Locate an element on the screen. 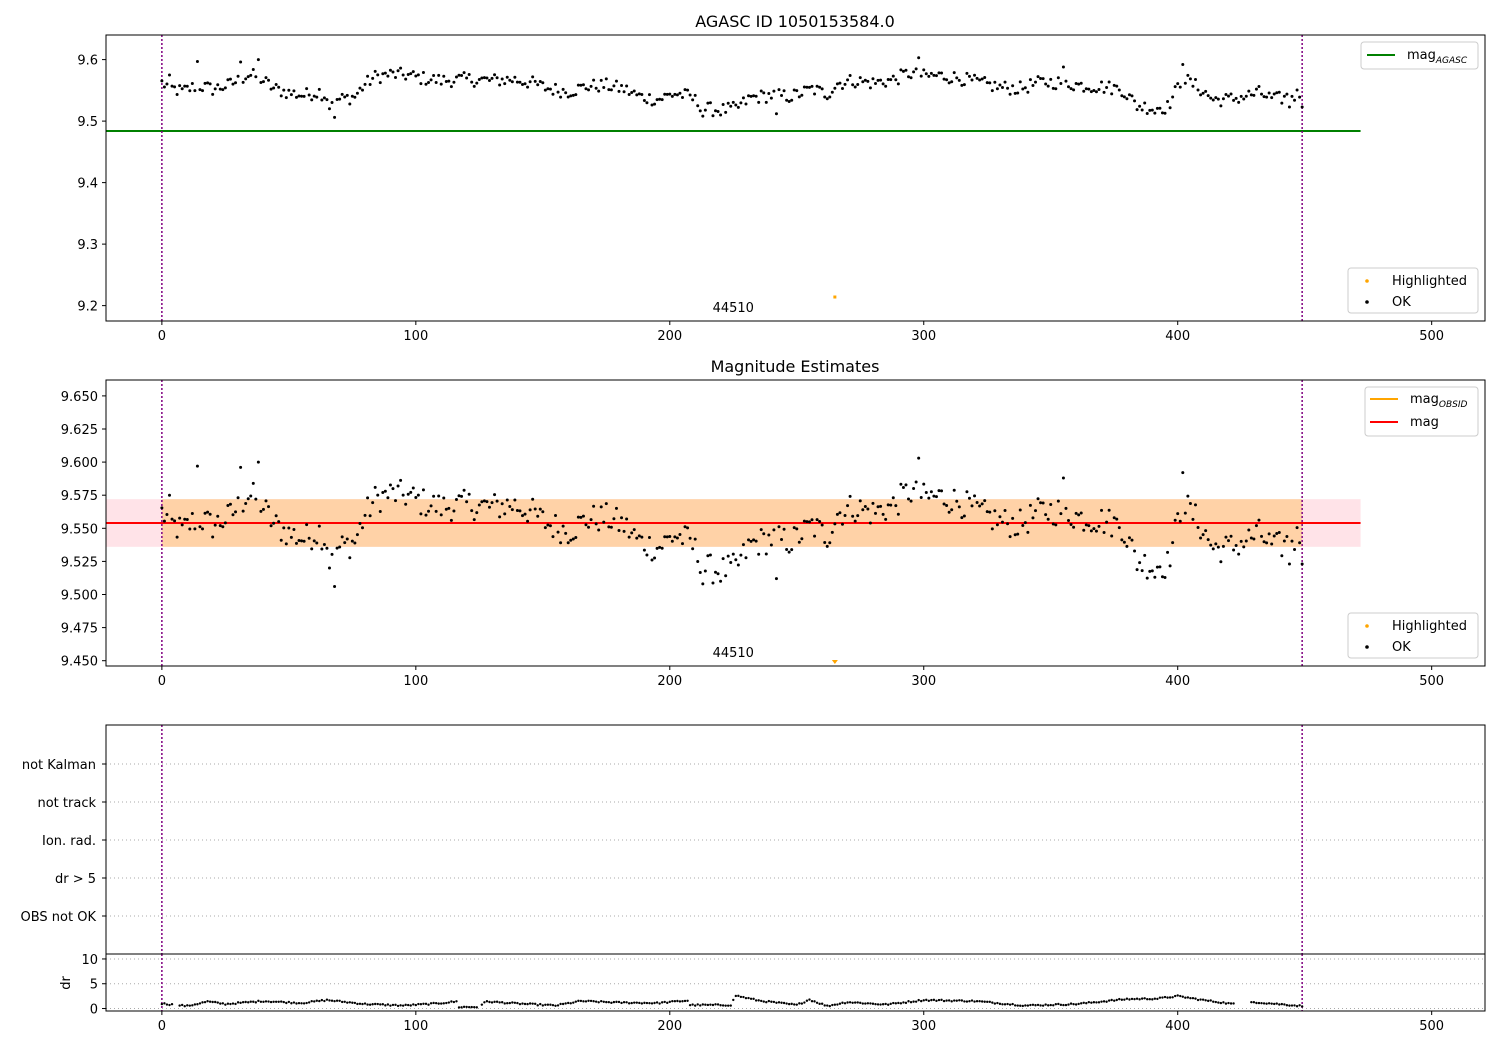  legend-frame is located at coordinates (1413, 635).